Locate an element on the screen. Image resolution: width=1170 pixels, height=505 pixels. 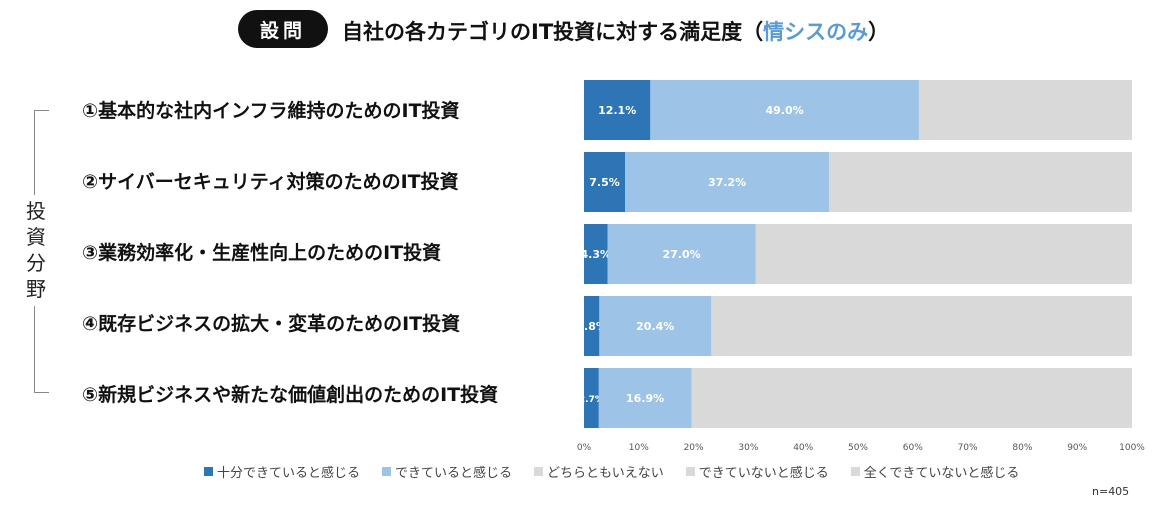
data-label: 2.8% is located at coordinates (591, 326).